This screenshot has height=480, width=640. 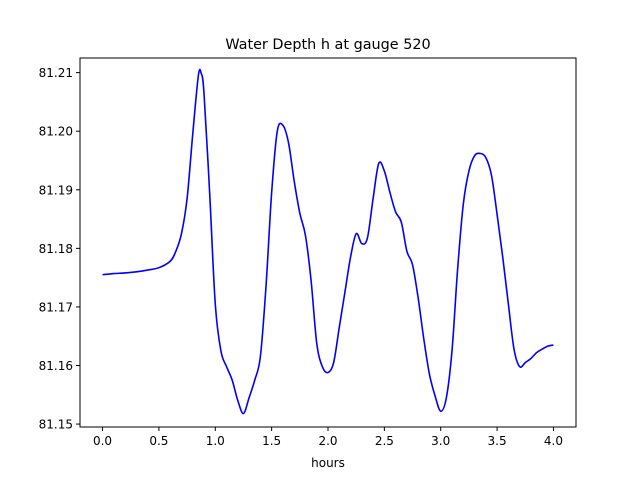 What do you see at coordinates (56, 425) in the screenshot?
I see `y-tick-label: 81.15` at bounding box center [56, 425].